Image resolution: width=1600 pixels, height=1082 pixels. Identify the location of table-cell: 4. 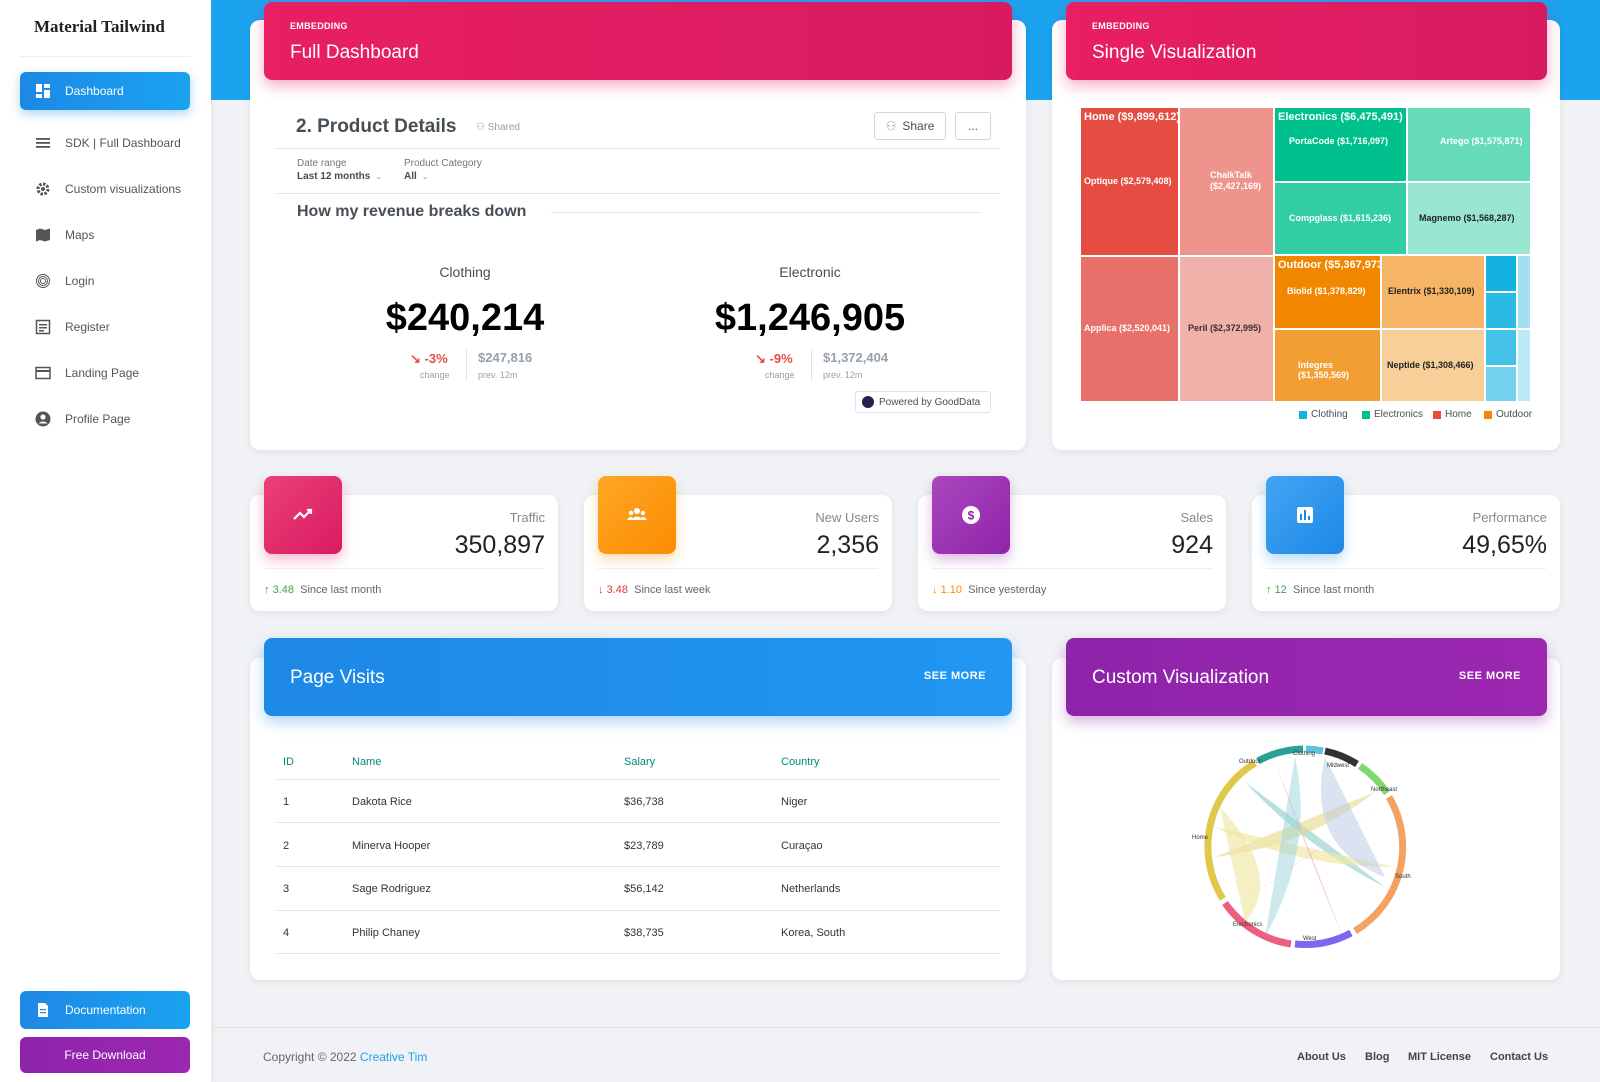
(286, 933).